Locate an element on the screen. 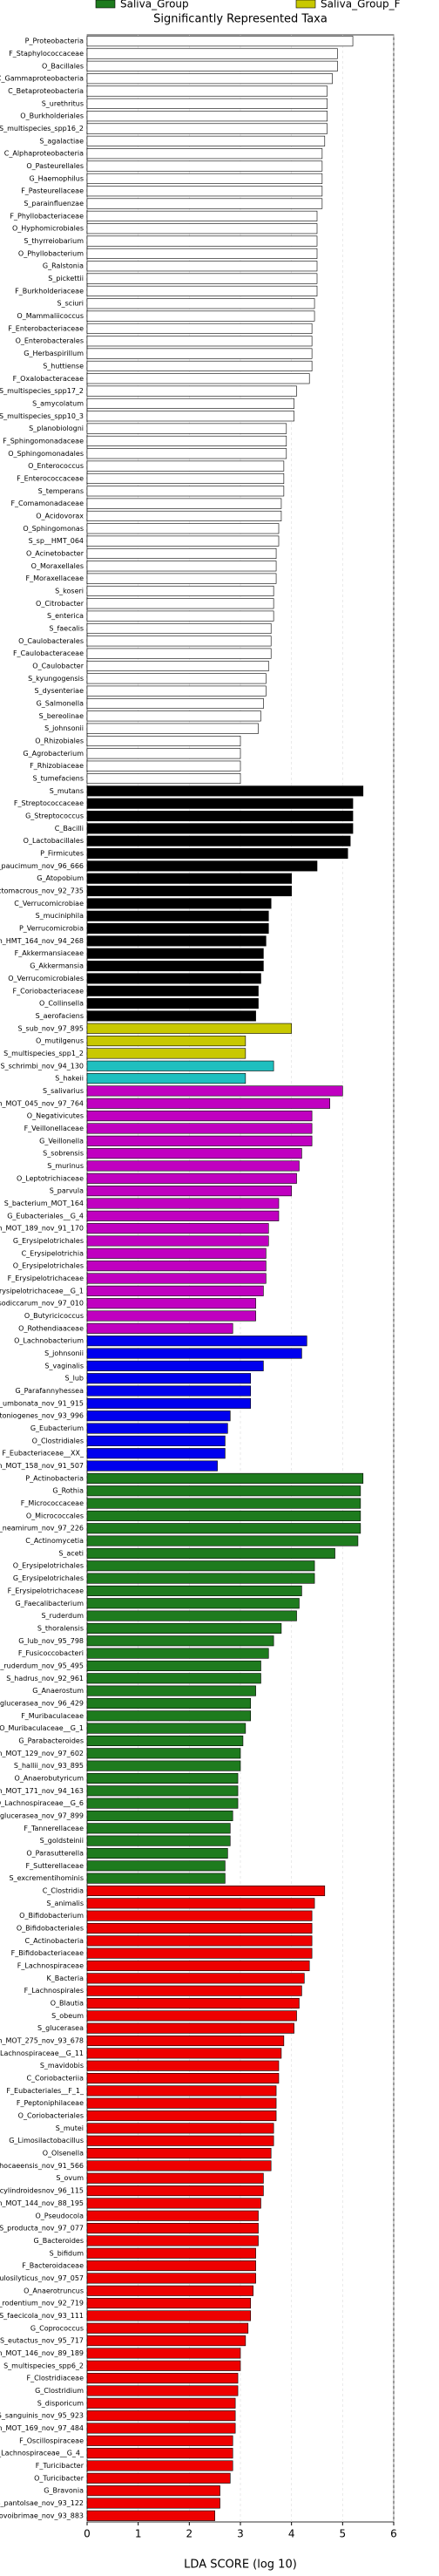 This screenshot has height=2576, width=439. y-tick-label: S_ovum is located at coordinates (70, 2178).